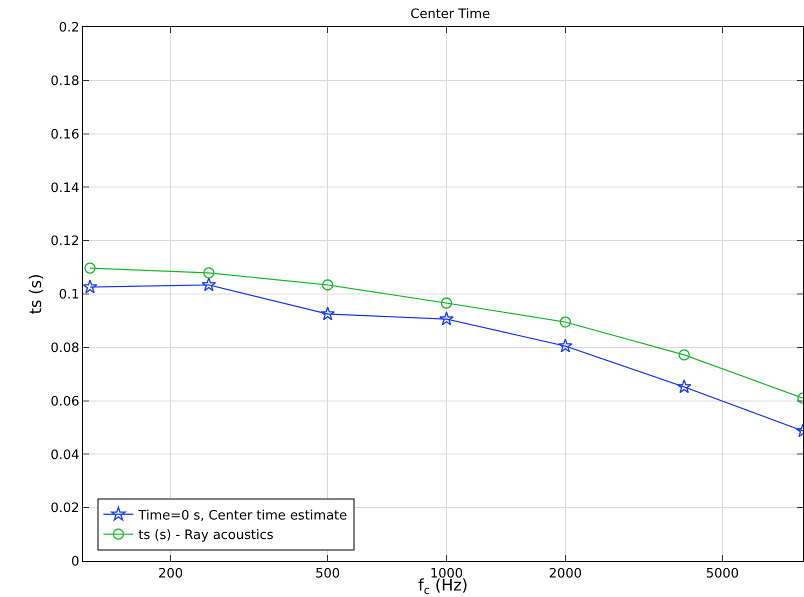 Image resolution: width=804 pixels, height=597 pixels. What do you see at coordinates (327, 574) in the screenshot?
I see `x-tick-label: 500` at bounding box center [327, 574].